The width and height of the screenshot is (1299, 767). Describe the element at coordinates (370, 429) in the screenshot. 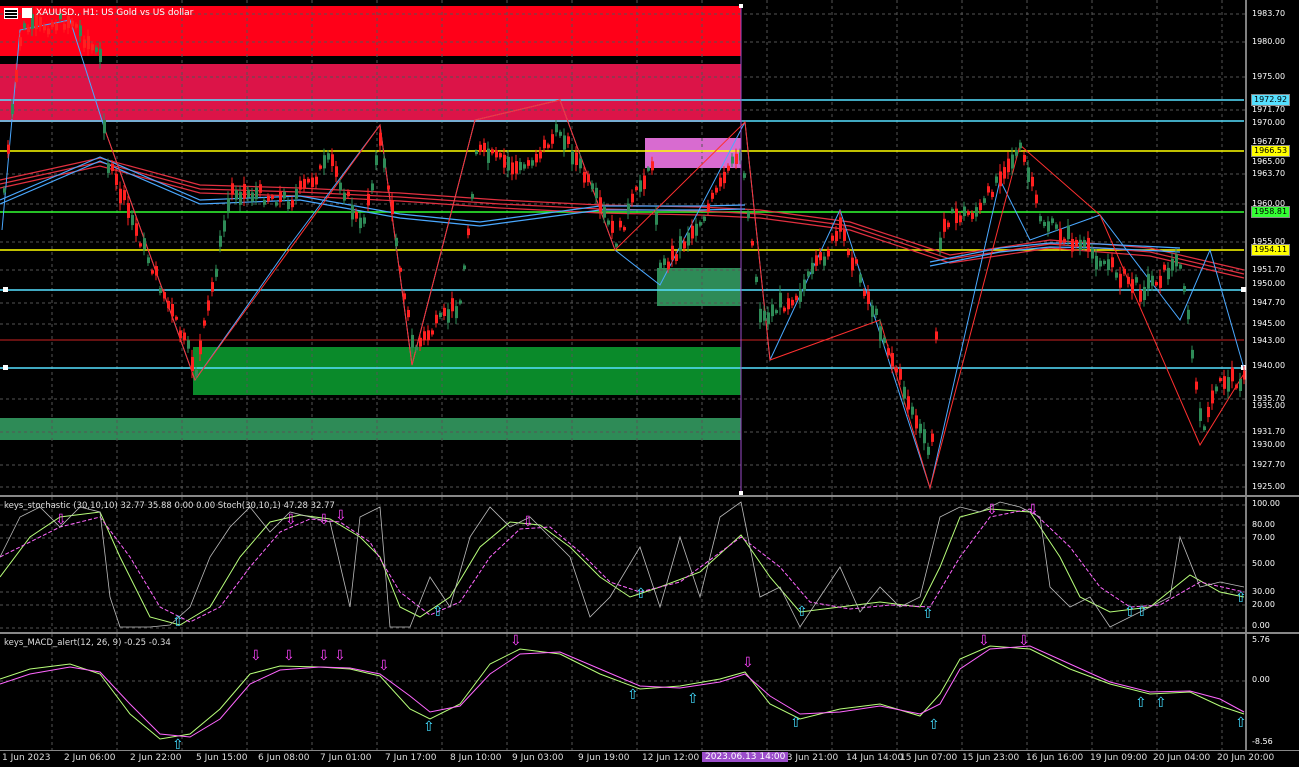

I see `support-zone-lower` at that location.